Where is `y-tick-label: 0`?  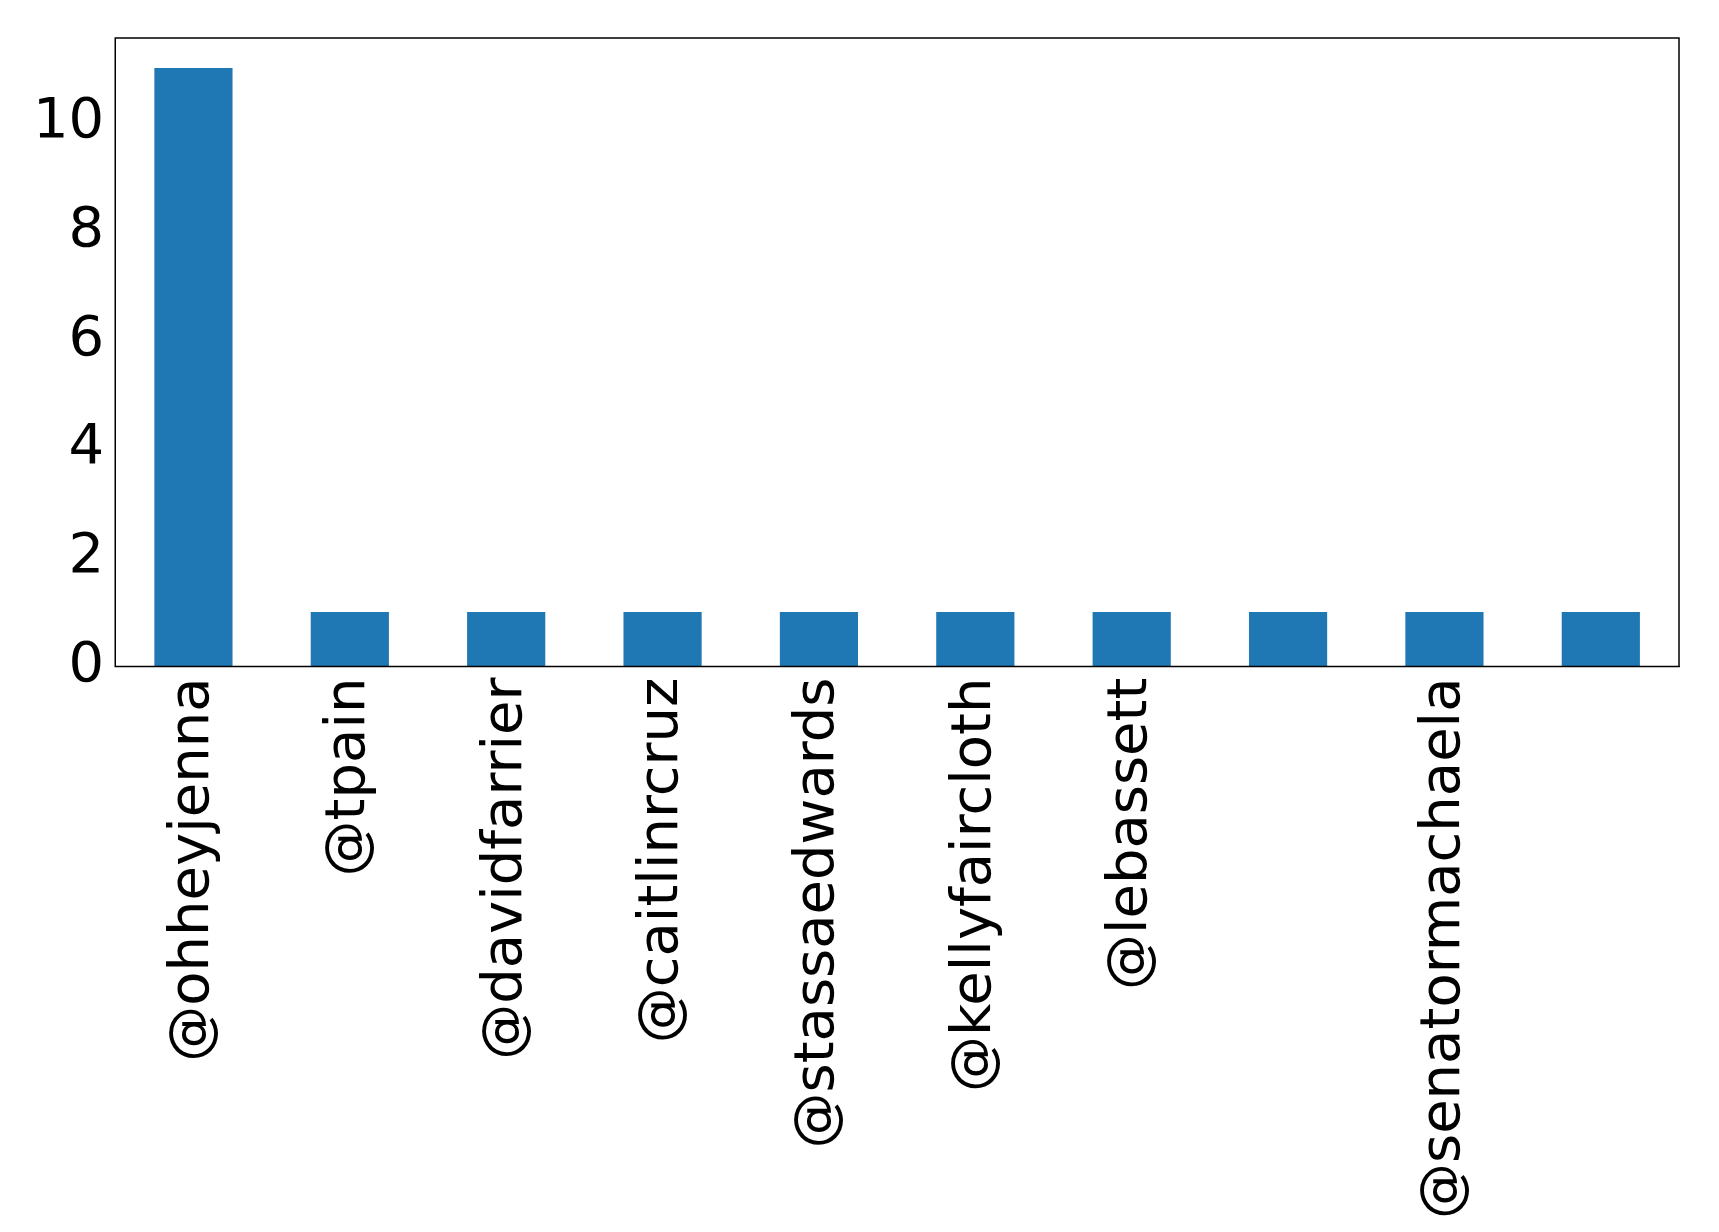
y-tick-label: 0 is located at coordinates (86, 662).